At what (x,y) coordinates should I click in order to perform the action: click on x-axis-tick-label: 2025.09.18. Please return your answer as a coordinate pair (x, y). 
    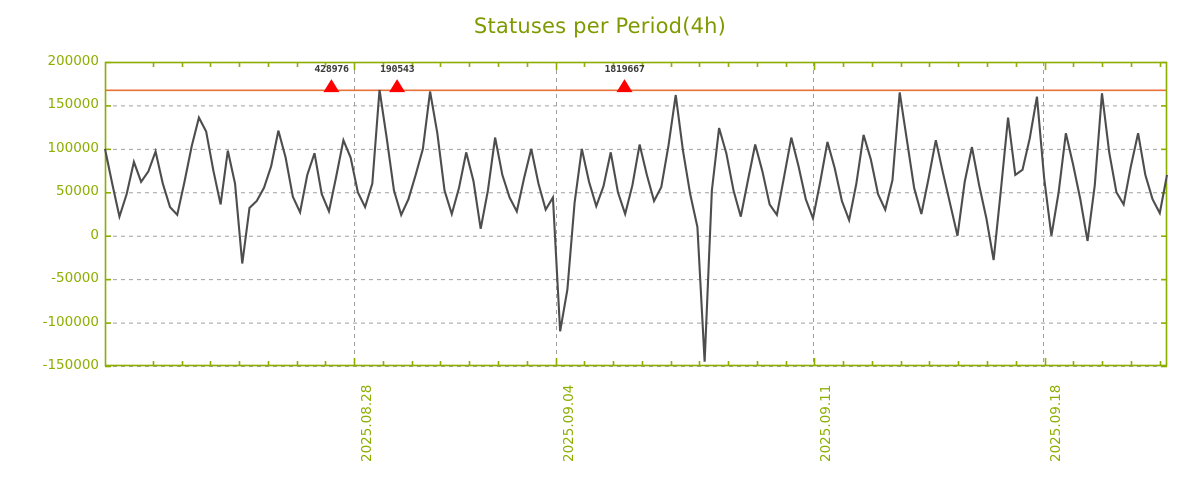
    Looking at the image, I should click on (1055, 423).